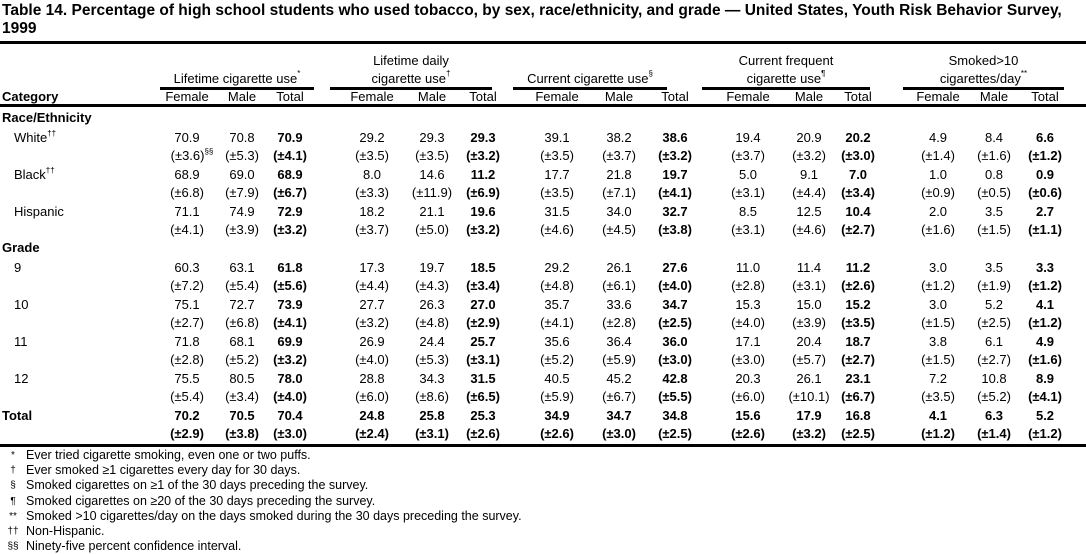  Describe the element at coordinates (858, 174) in the screenshot. I see `value-cell: 7.0` at that location.